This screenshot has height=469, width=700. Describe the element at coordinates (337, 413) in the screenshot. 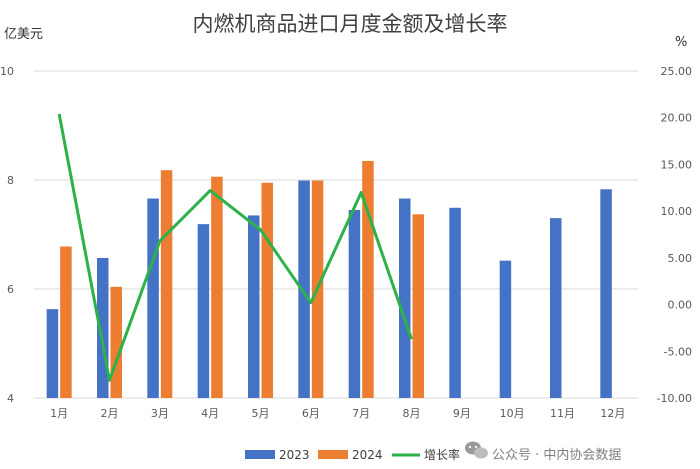

I see `x-tick-labels: 1月 2月 3月 4月 5月 6月 7月 8月 9月 10月 11月 12月` at that location.